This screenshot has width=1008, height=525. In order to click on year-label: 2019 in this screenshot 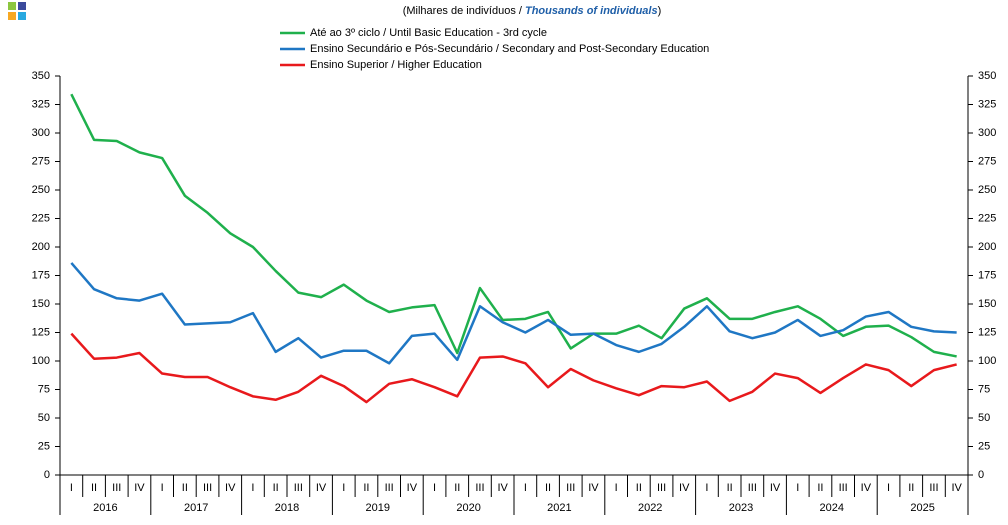, I will do `click(378, 508)`.